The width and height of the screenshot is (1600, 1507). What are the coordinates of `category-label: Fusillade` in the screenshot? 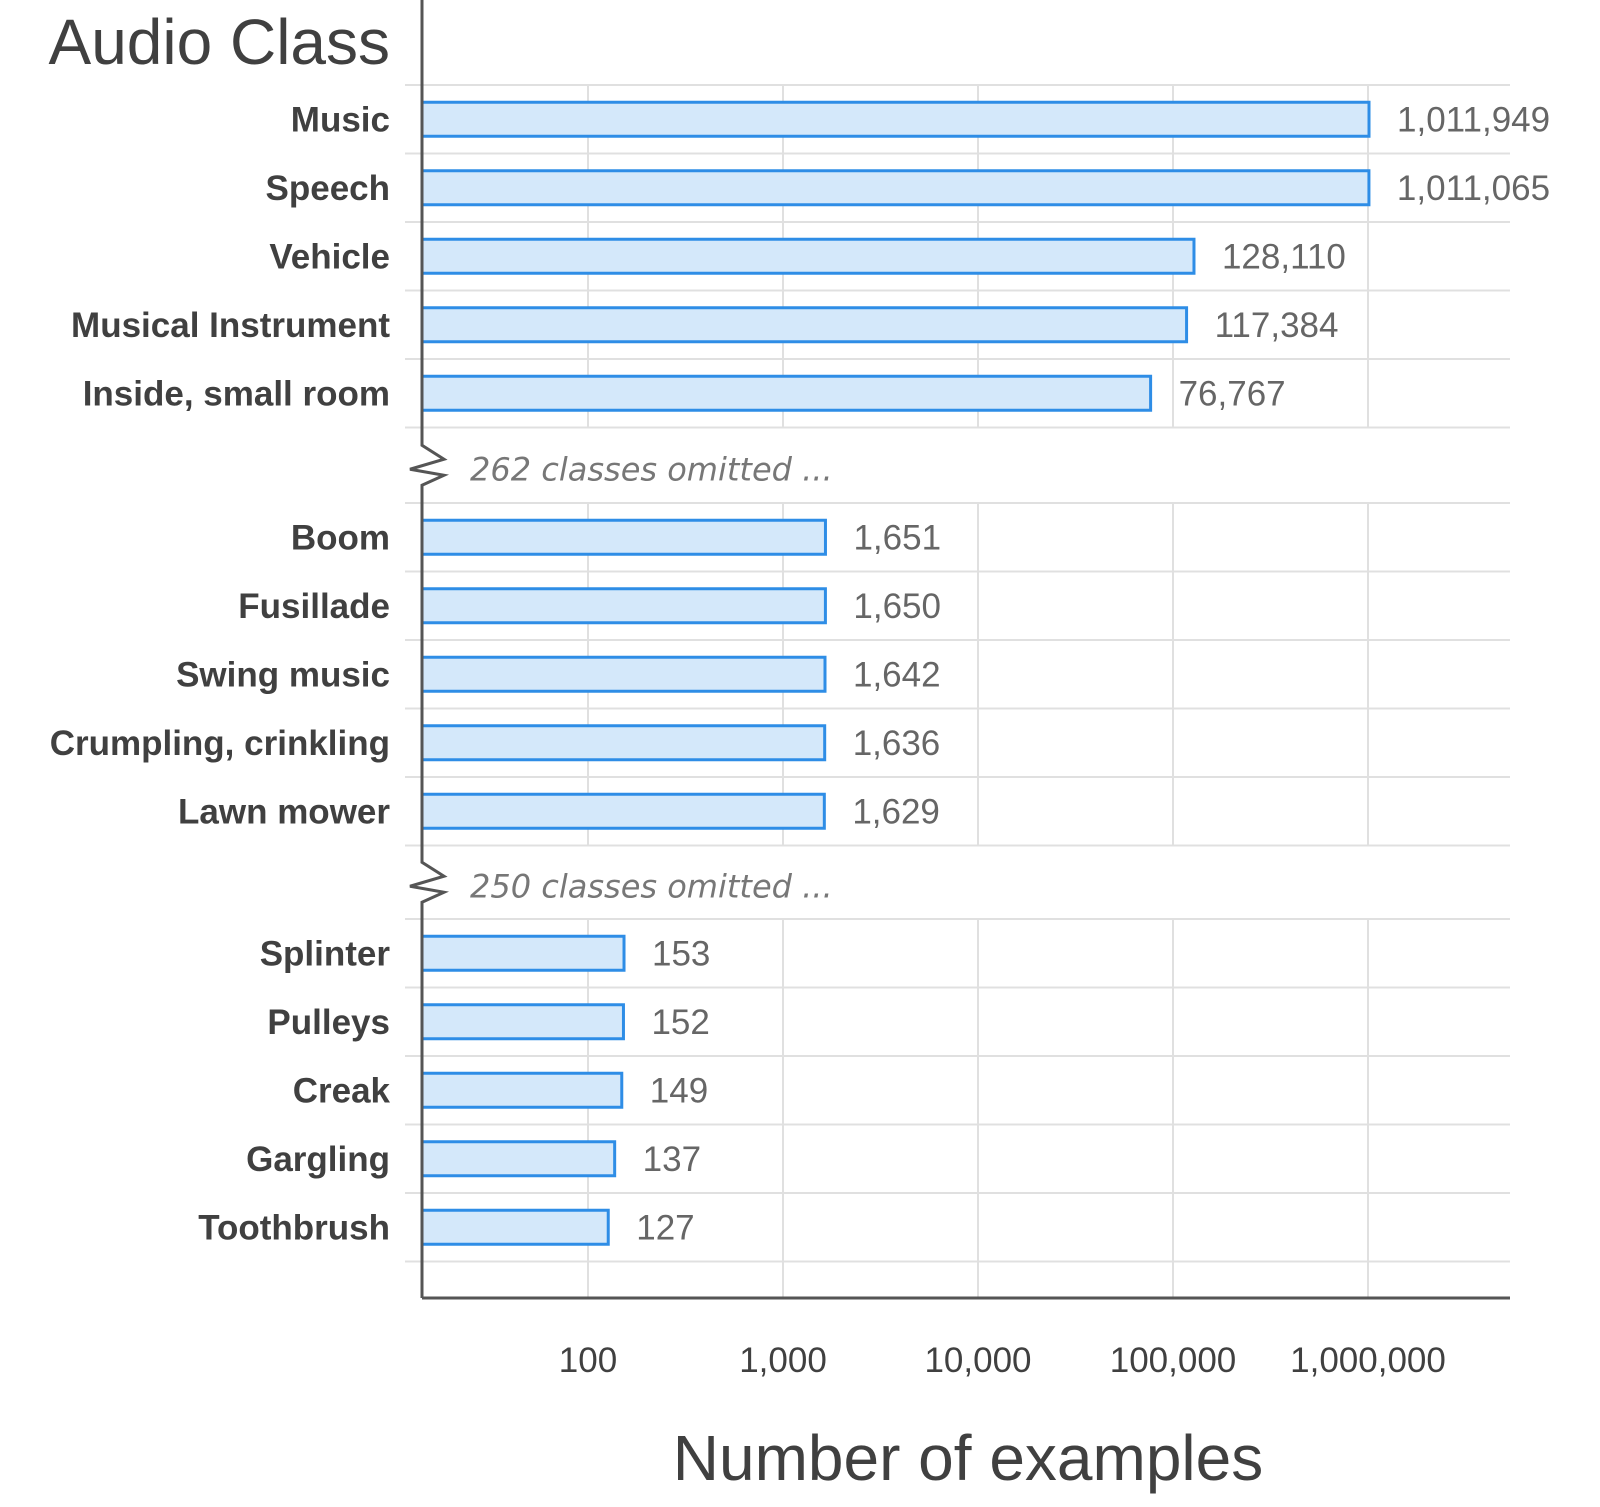 It's located at (314, 606).